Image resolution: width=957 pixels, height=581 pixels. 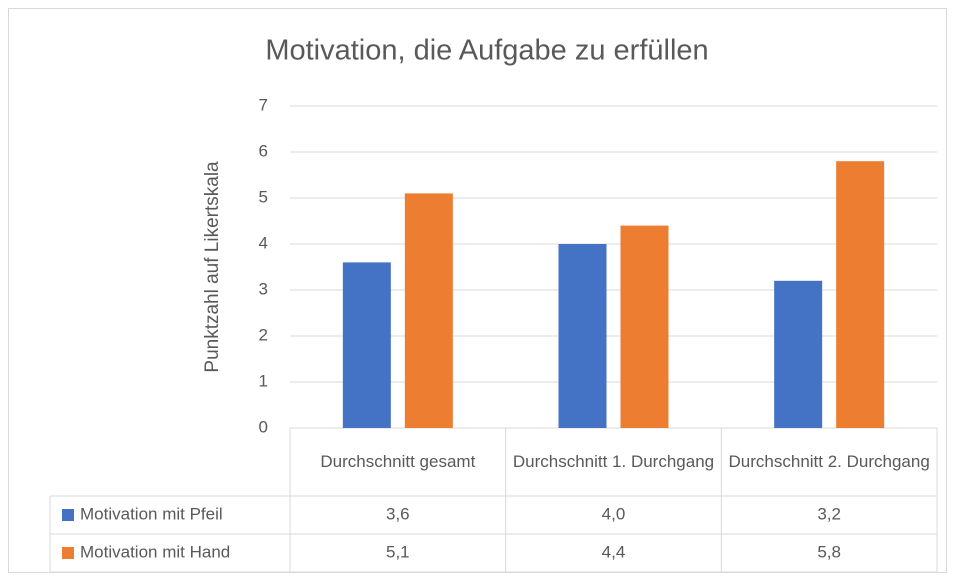 I want to click on y-tick-label: 3, so click(x=263, y=288).